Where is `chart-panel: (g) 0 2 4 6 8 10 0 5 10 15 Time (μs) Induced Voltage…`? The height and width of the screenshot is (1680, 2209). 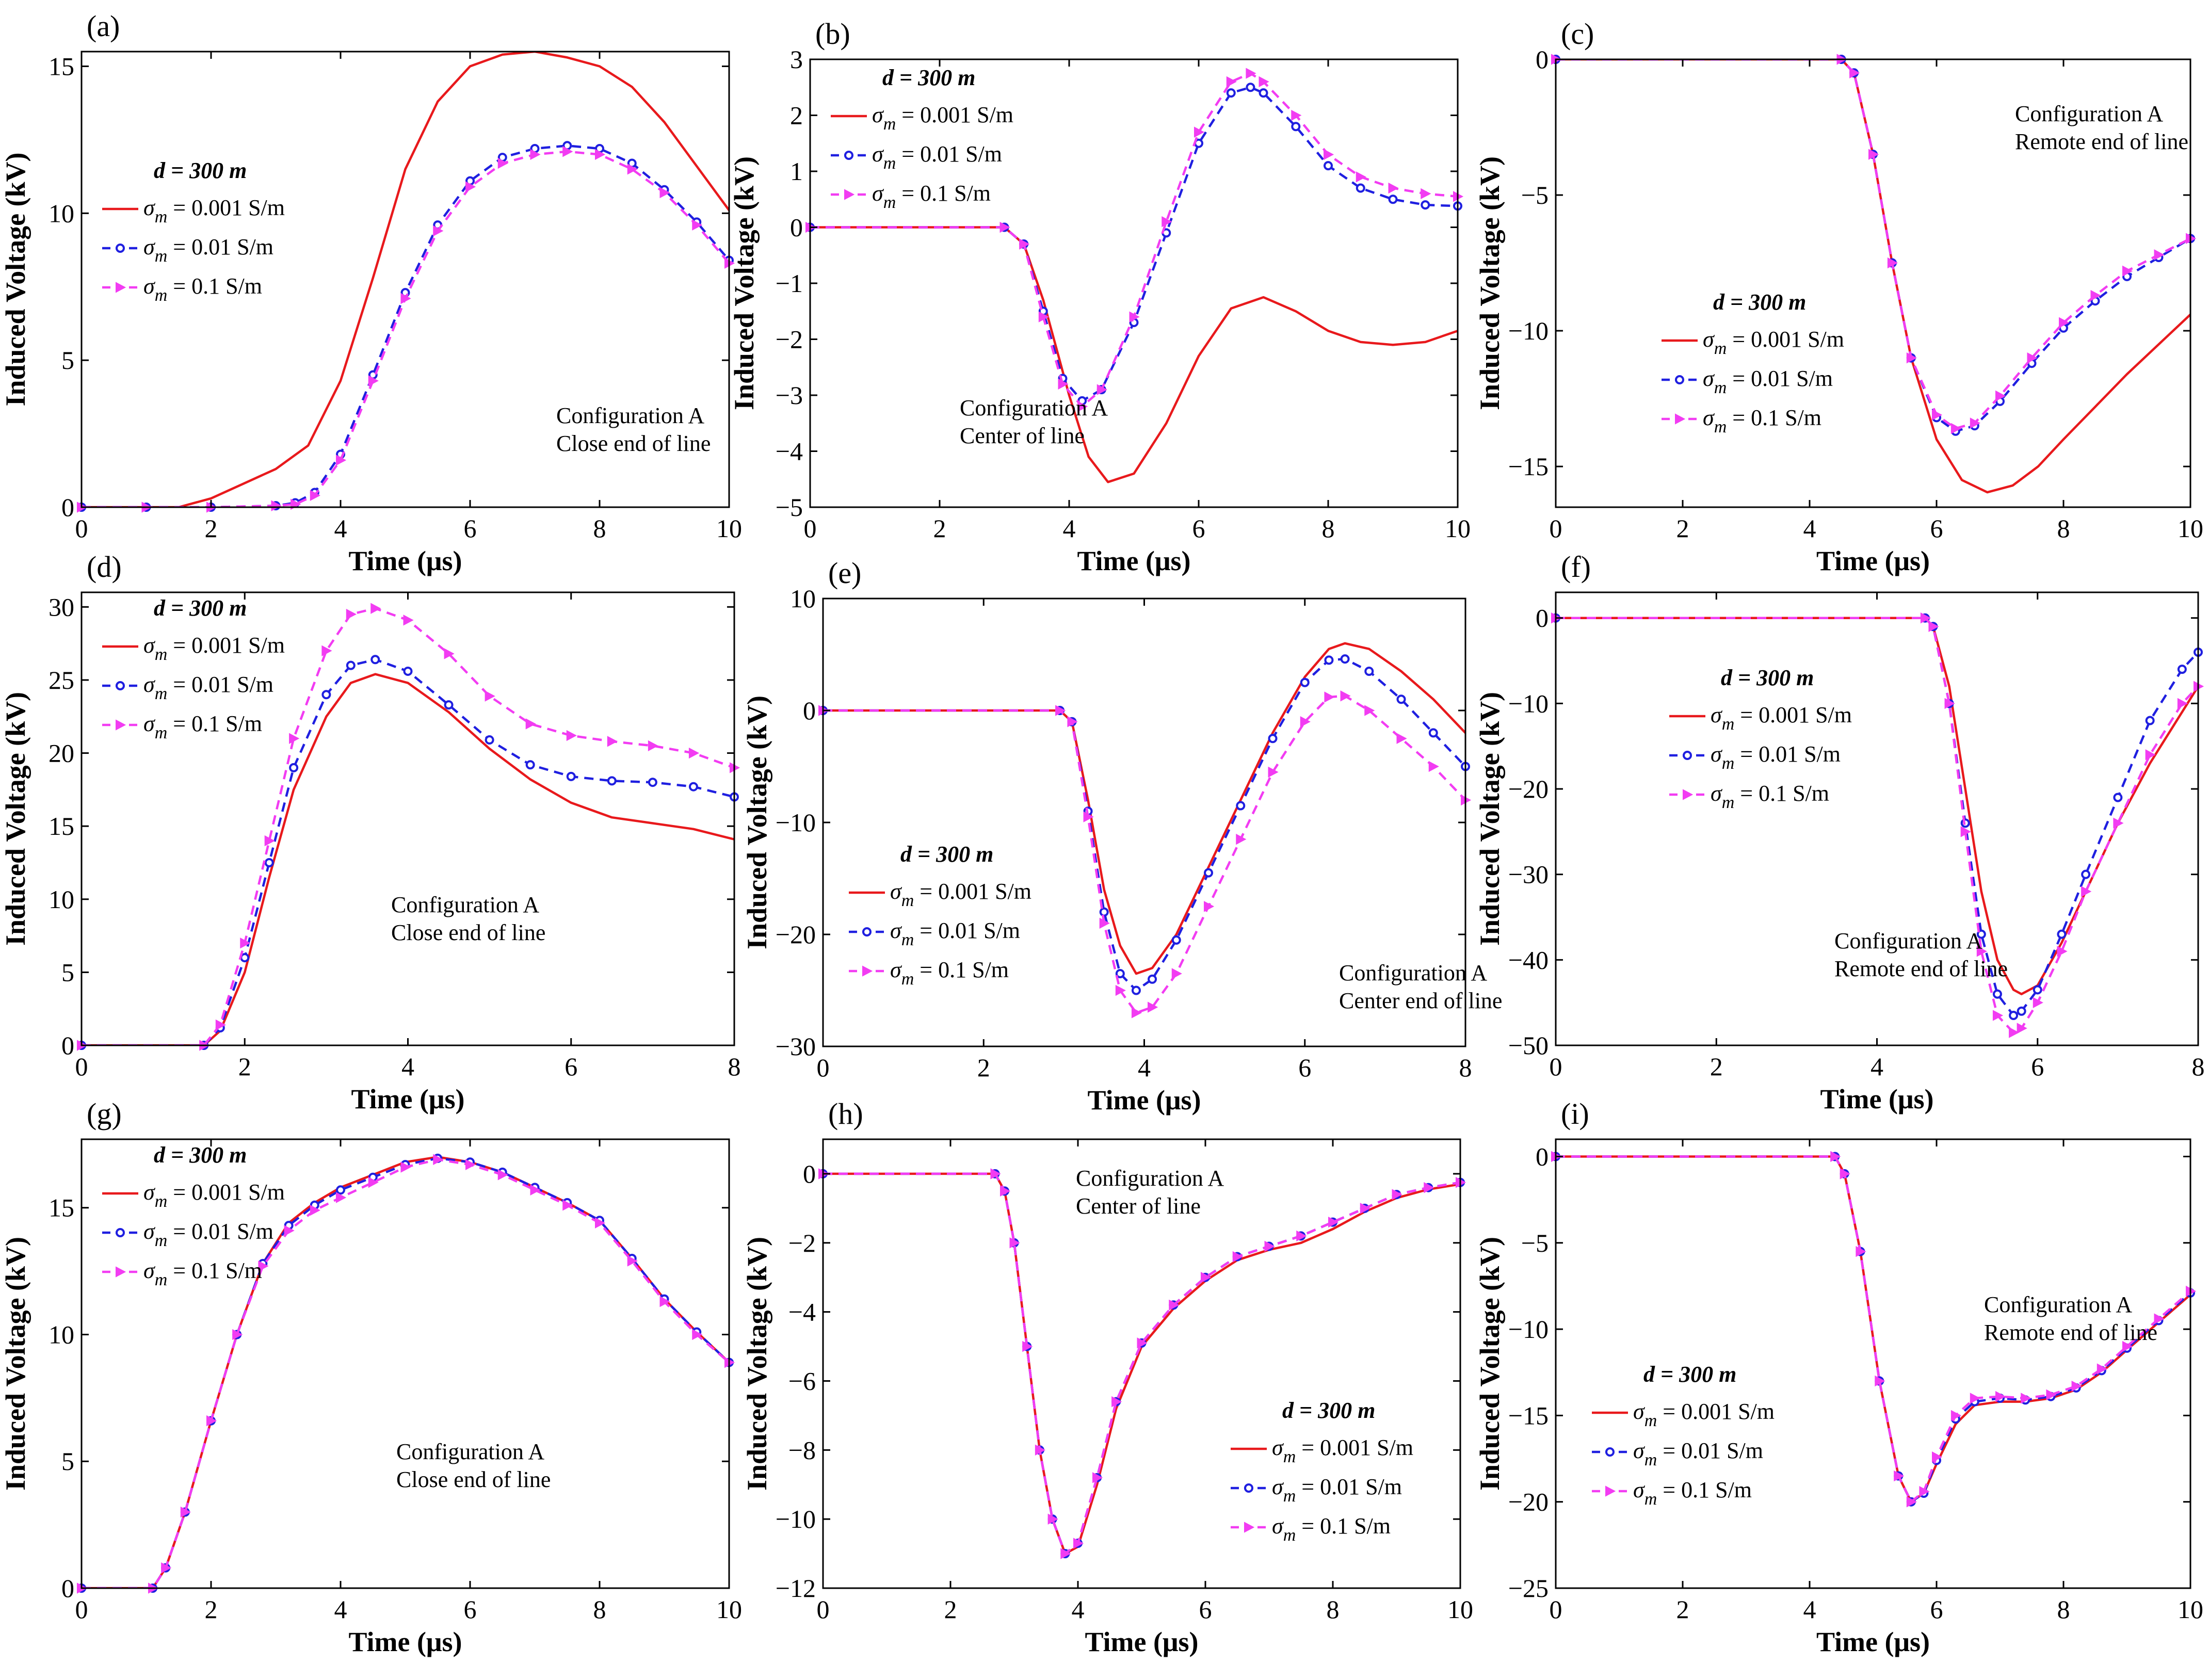 chart-panel: (g) 0 2 4 6 8 10 0 5 10 15 Time (μs) Induced Voltage… is located at coordinates (371, 1377).